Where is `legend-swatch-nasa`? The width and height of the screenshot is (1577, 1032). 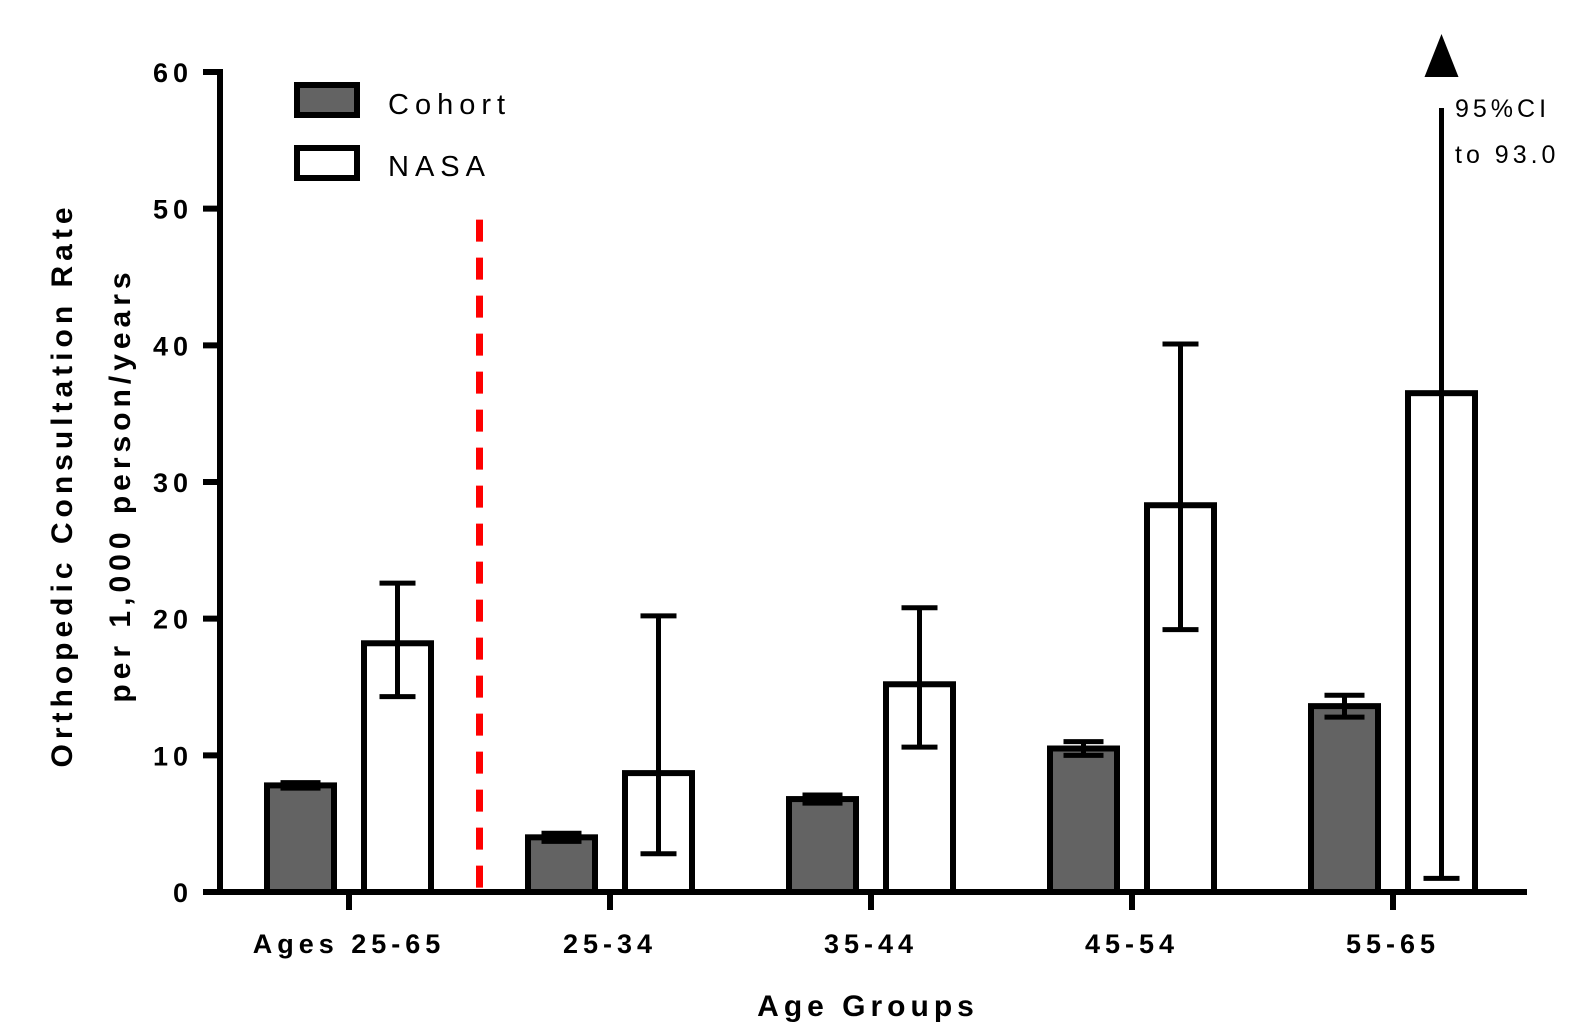 legend-swatch-nasa is located at coordinates (327, 163).